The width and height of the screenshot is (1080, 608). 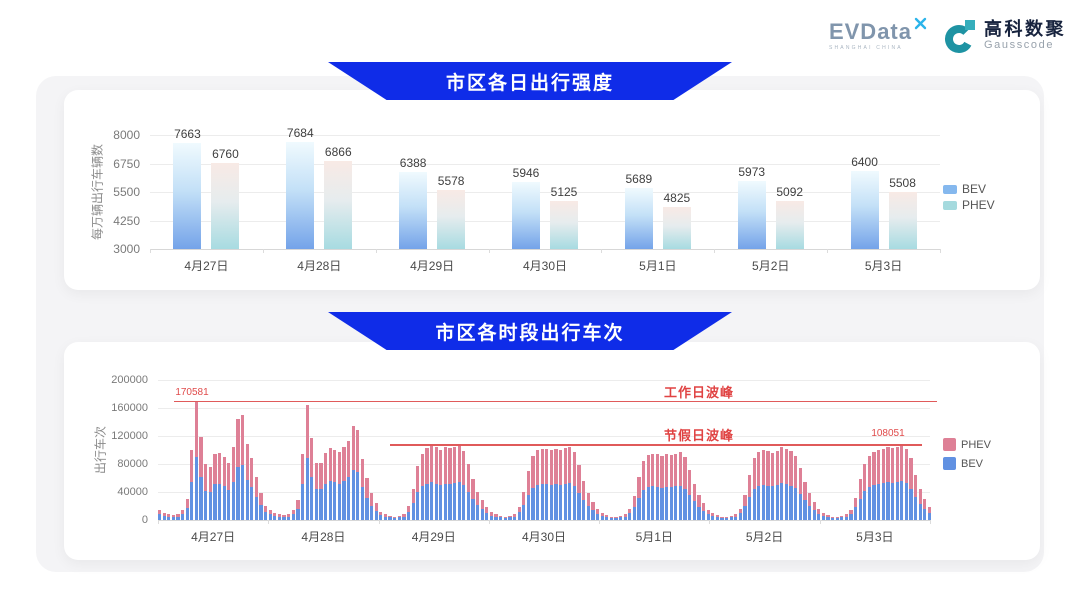 What do you see at coordinates (751, 215) in the screenshot?
I see `bev-bar-5月2日` at bounding box center [751, 215].